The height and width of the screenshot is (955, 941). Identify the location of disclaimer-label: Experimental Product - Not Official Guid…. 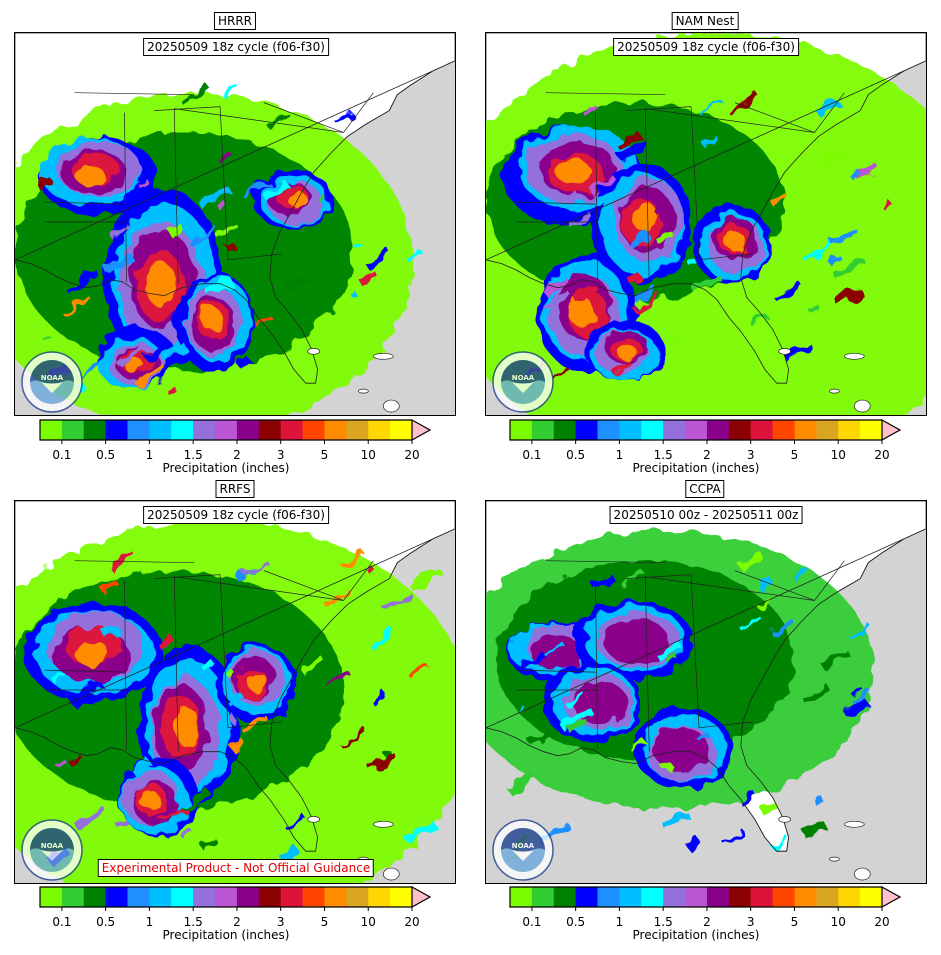
(236, 868).